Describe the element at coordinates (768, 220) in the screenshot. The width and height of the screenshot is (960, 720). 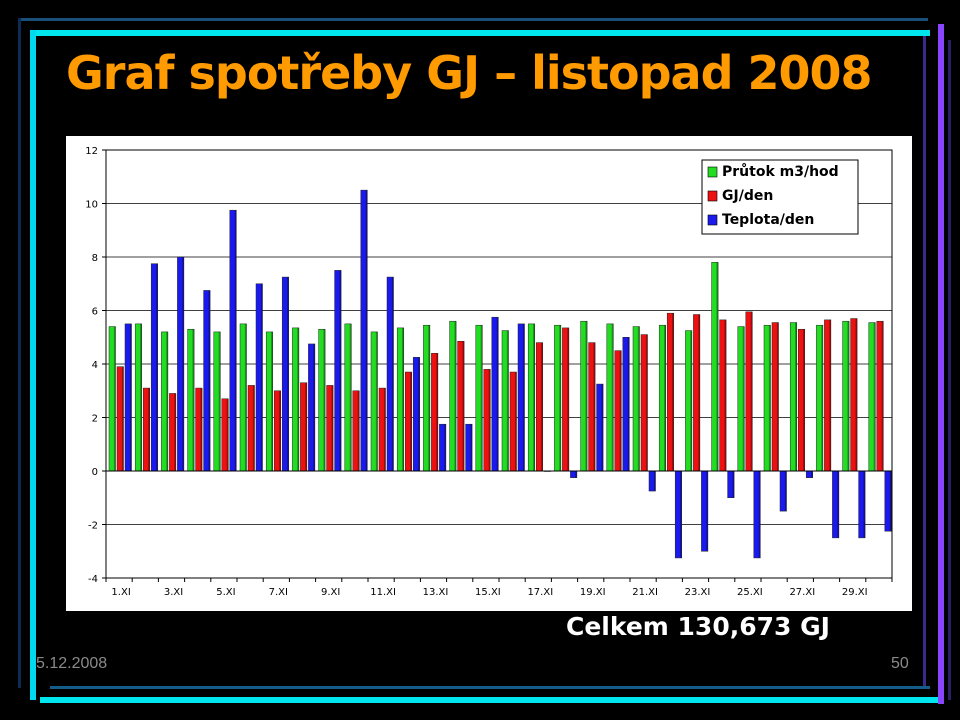
I see `legend-label: Teplota/den` at that location.